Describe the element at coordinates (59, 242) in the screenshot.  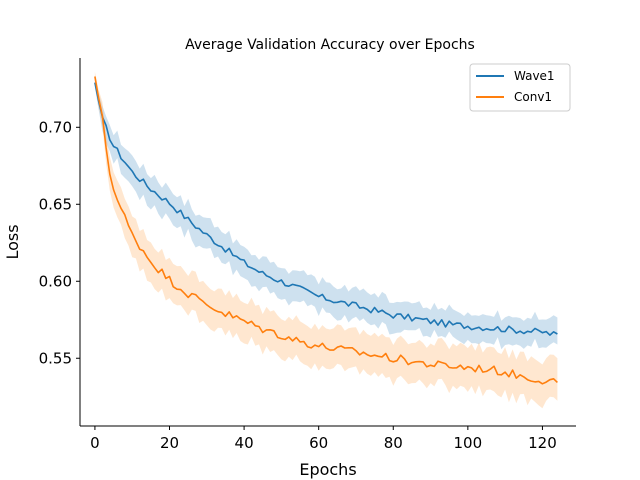
I see `y-axis-ticks: 0.55 0.60 0.65 0.70` at that location.